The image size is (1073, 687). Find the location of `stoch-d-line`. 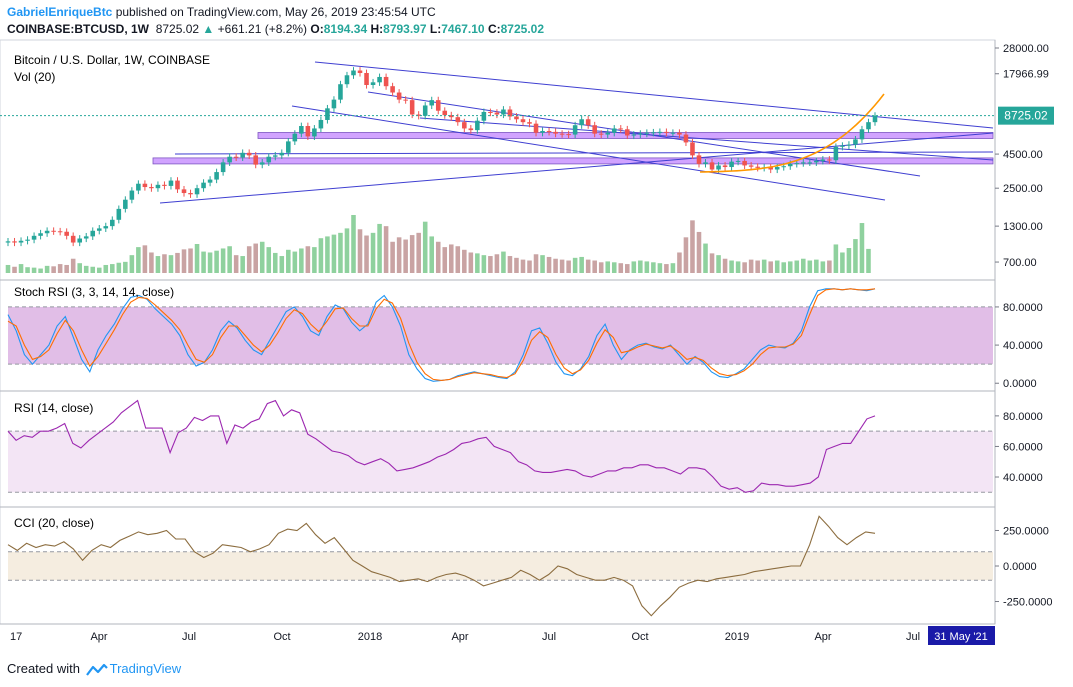

stoch-d-line is located at coordinates (441, 334).